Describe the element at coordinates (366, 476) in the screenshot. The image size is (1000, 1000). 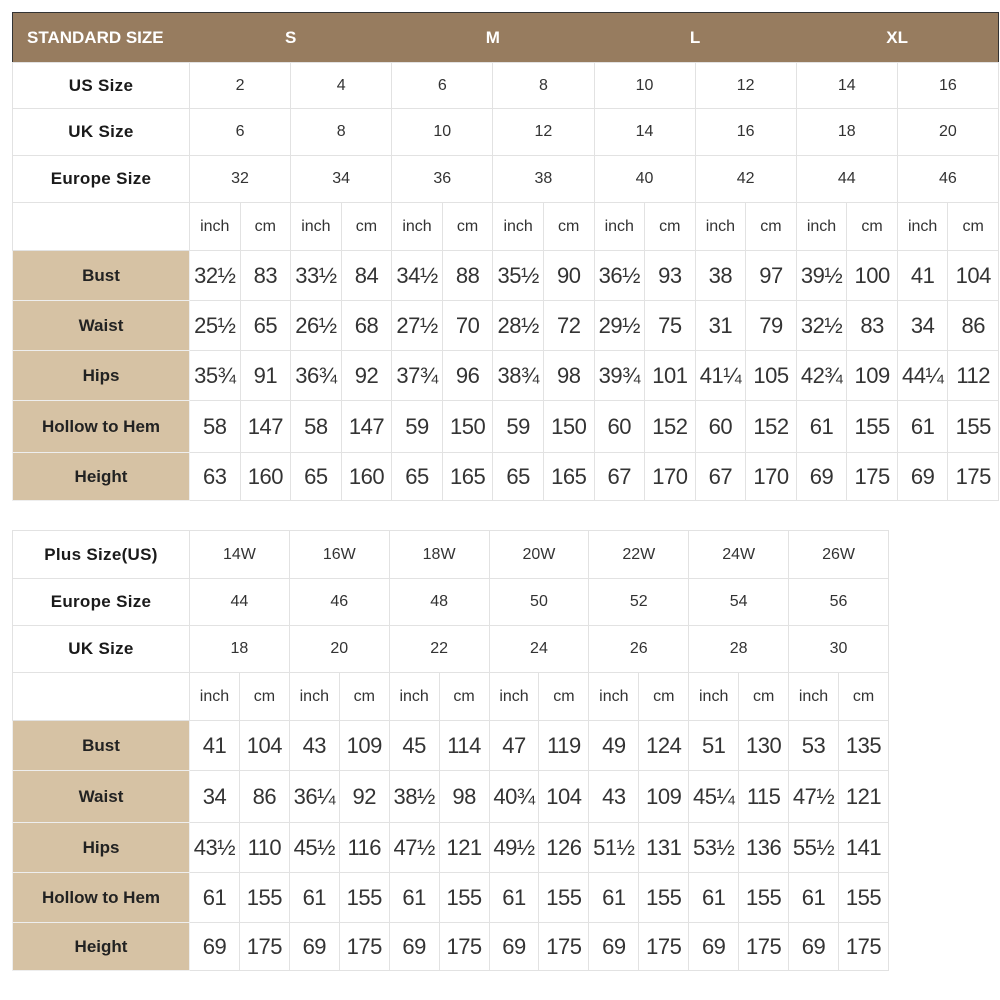
I see `measure-value: 160` at that location.